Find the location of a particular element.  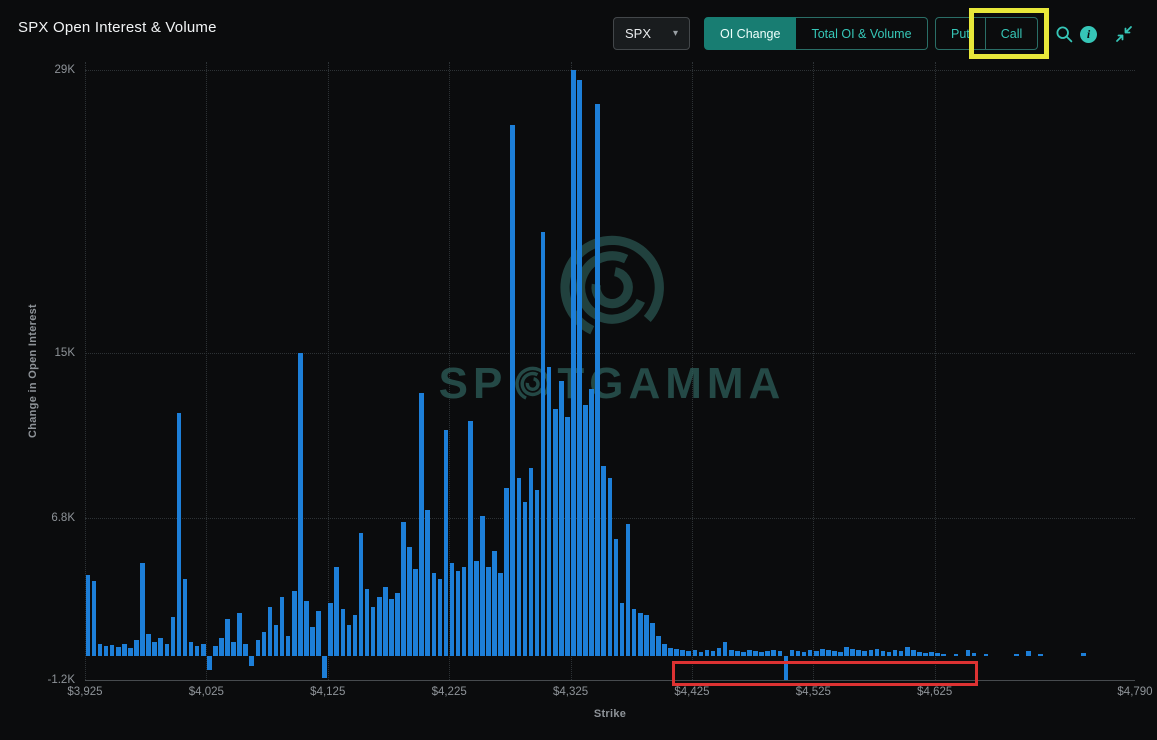

search-icon is located at coordinates (1064, 36).